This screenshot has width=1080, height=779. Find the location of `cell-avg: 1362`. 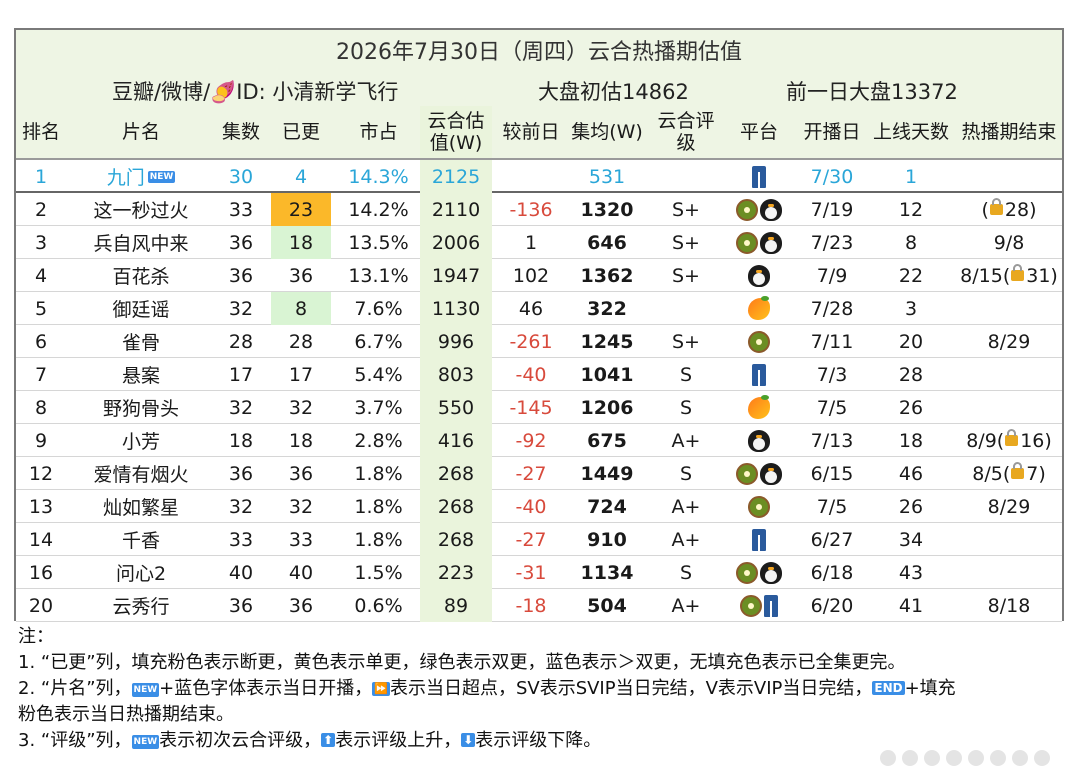

cell-avg: 1362 is located at coordinates (607, 275).